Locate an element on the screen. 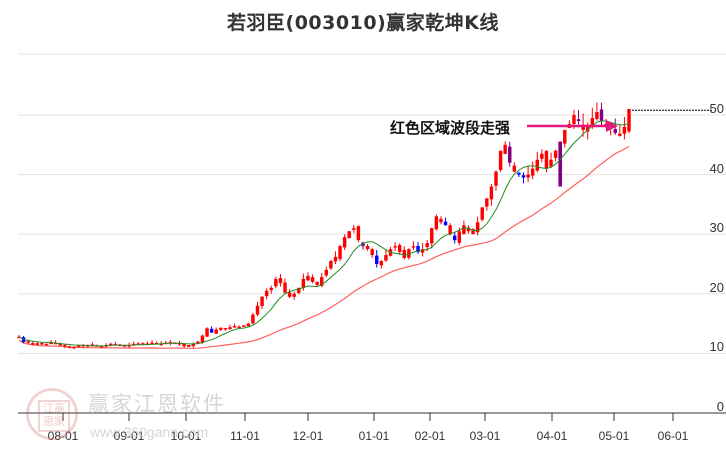 This screenshot has width=726, height=450. x-tick-label: 04-01 is located at coordinates (552, 436).